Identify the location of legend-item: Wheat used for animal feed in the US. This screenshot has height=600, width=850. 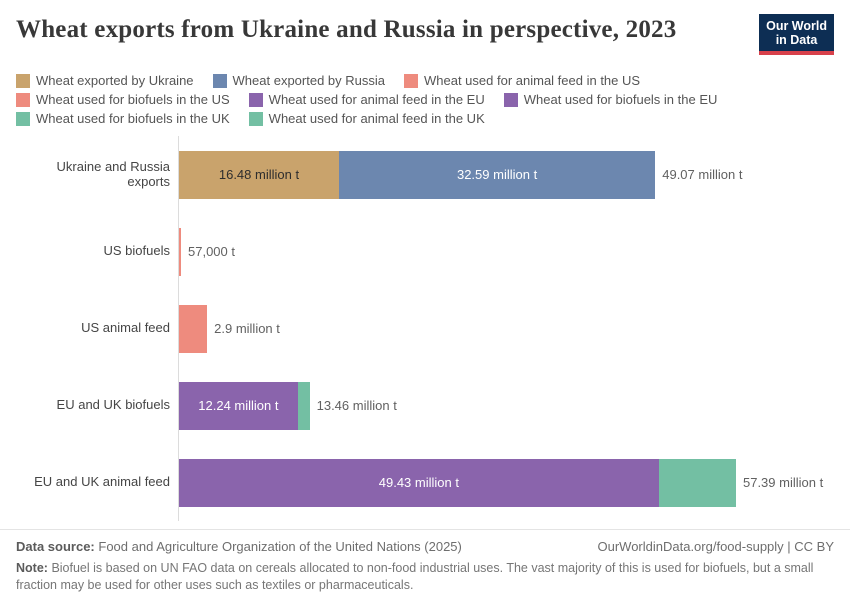
(522, 80).